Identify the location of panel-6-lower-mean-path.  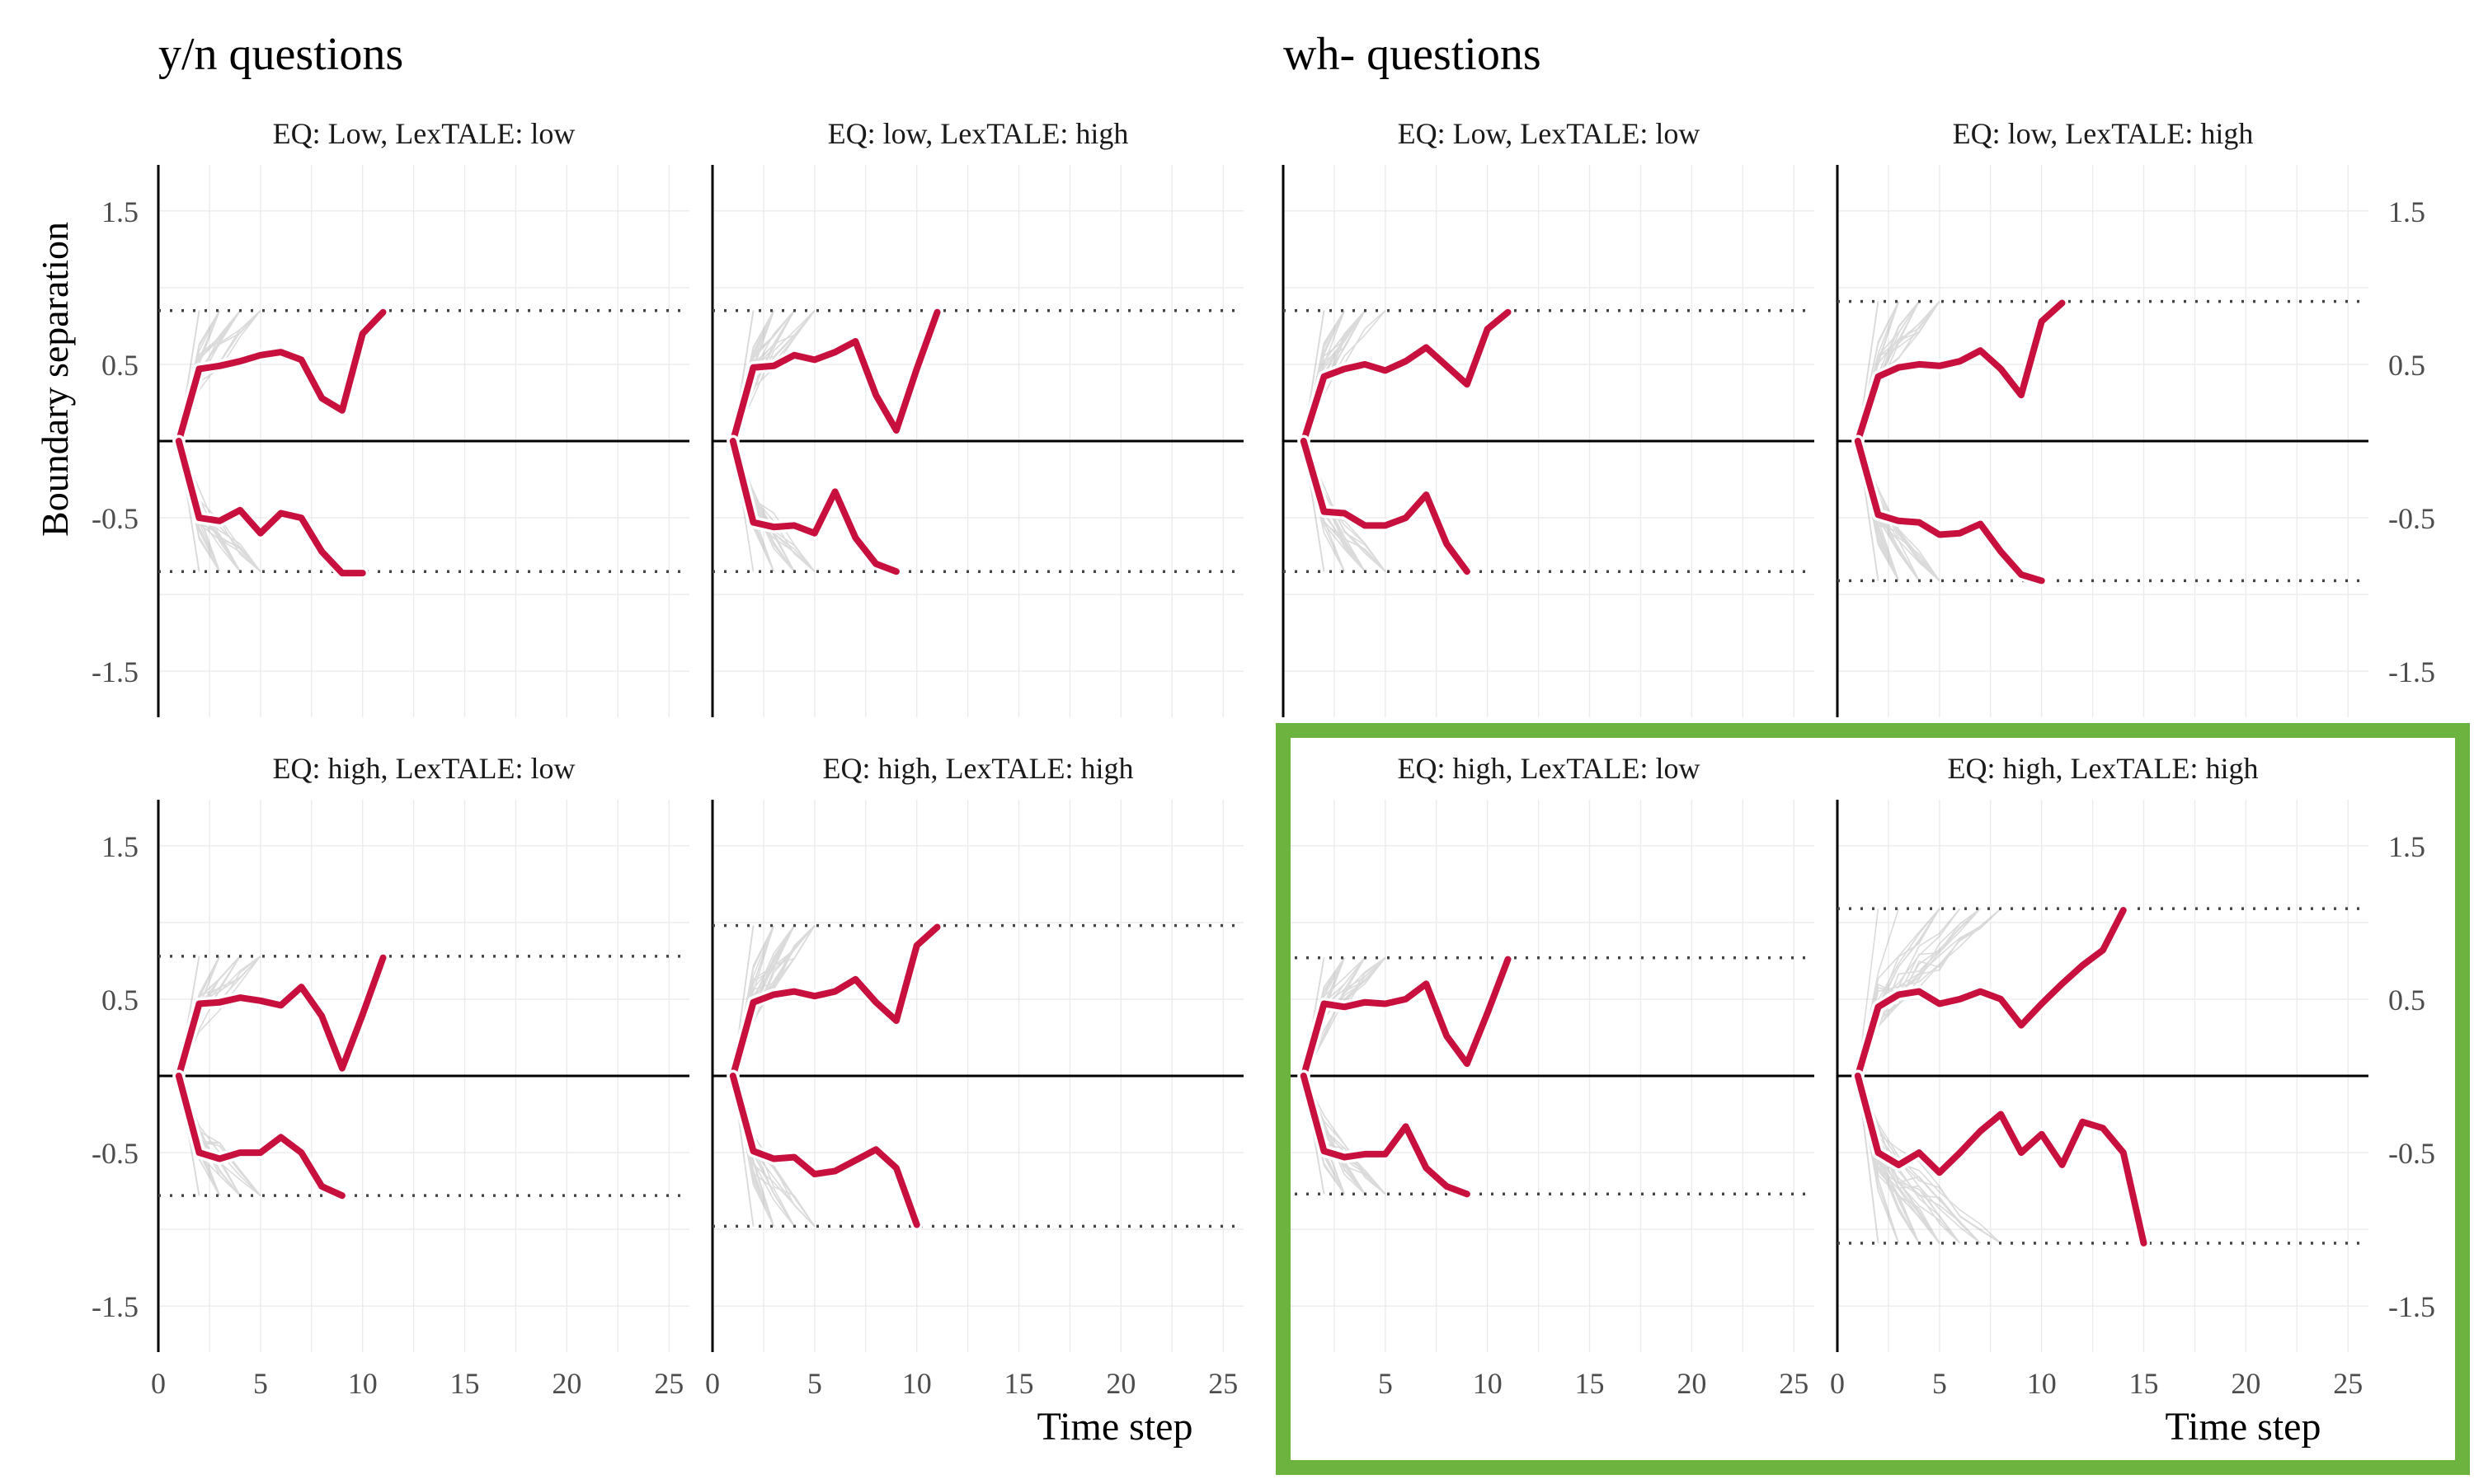
(824, 1150).